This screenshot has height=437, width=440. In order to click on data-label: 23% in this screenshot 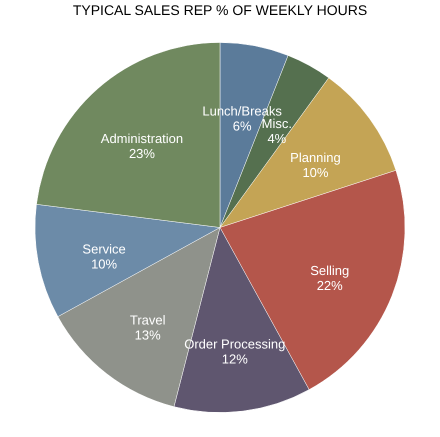, I will do `click(142, 153)`.